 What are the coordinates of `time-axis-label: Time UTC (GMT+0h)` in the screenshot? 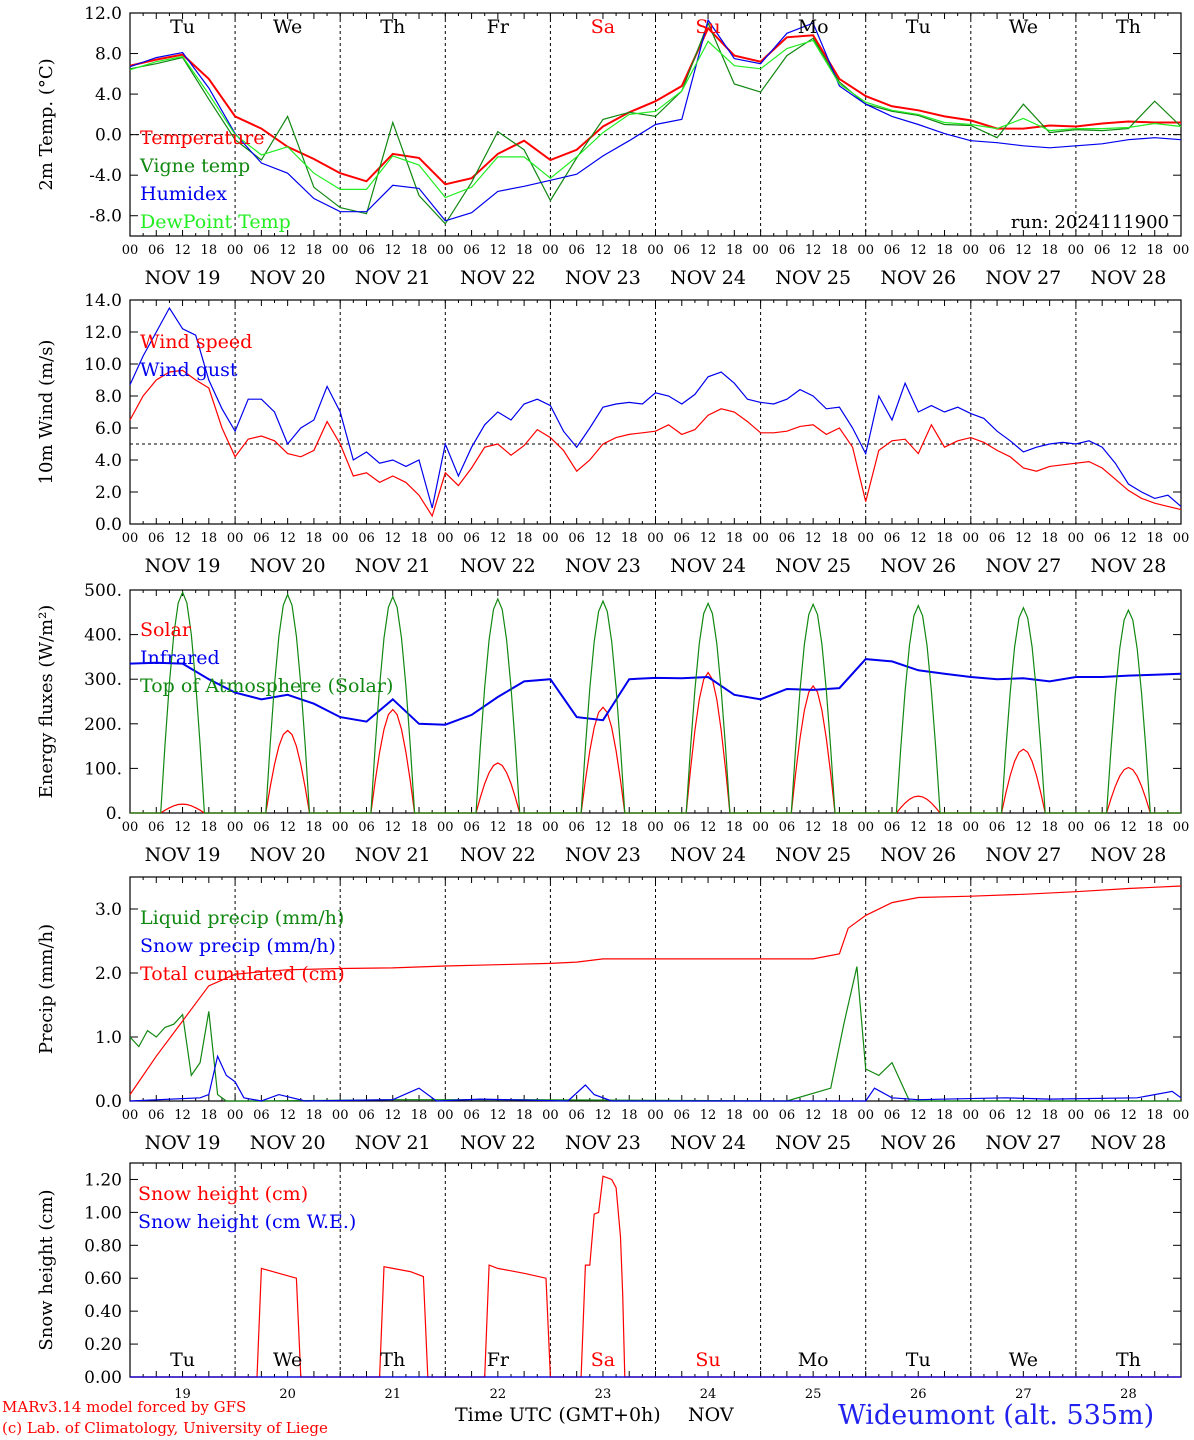 It's located at (558, 1415).